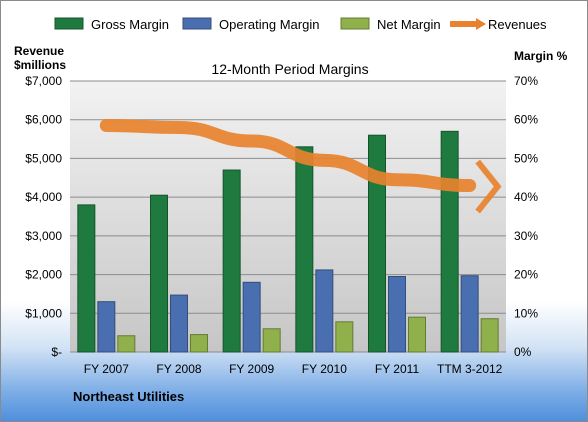  Describe the element at coordinates (43, 236) in the screenshot. I see `left-tick-label: $3,000` at that location.